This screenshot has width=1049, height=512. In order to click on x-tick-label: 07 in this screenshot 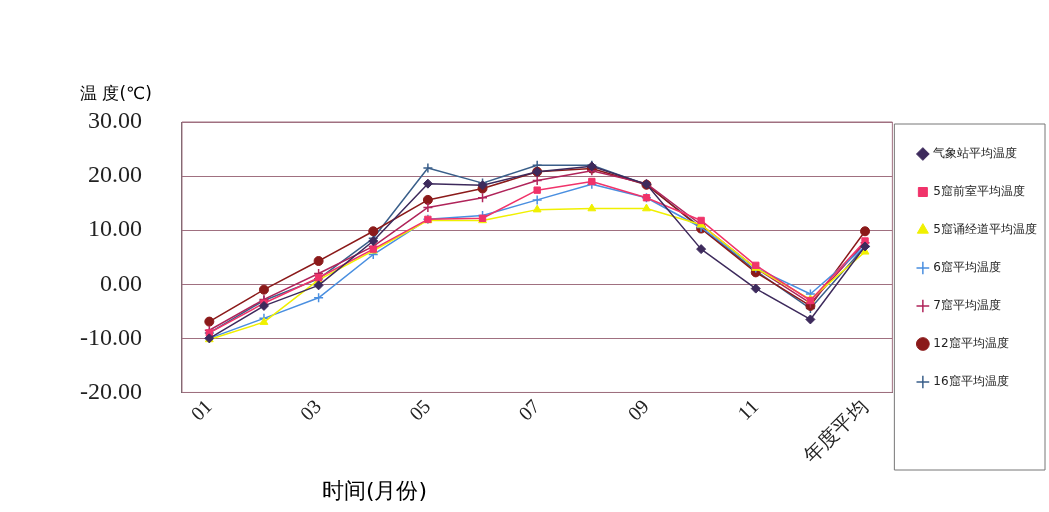, I will do `click(529, 409)`.